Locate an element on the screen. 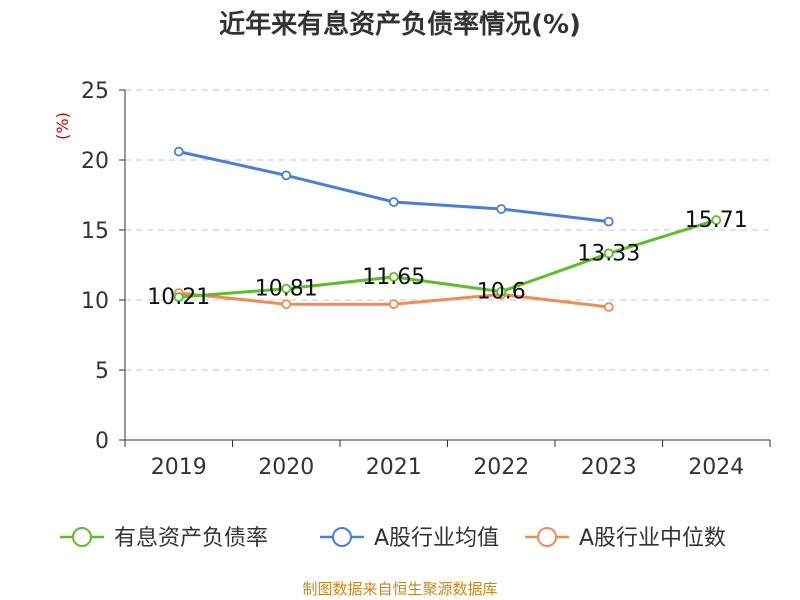 The width and height of the screenshot is (800, 600). data-labels: 10.21 10.81 11.65 10.6 13.33 15.71 is located at coordinates (447, 259).